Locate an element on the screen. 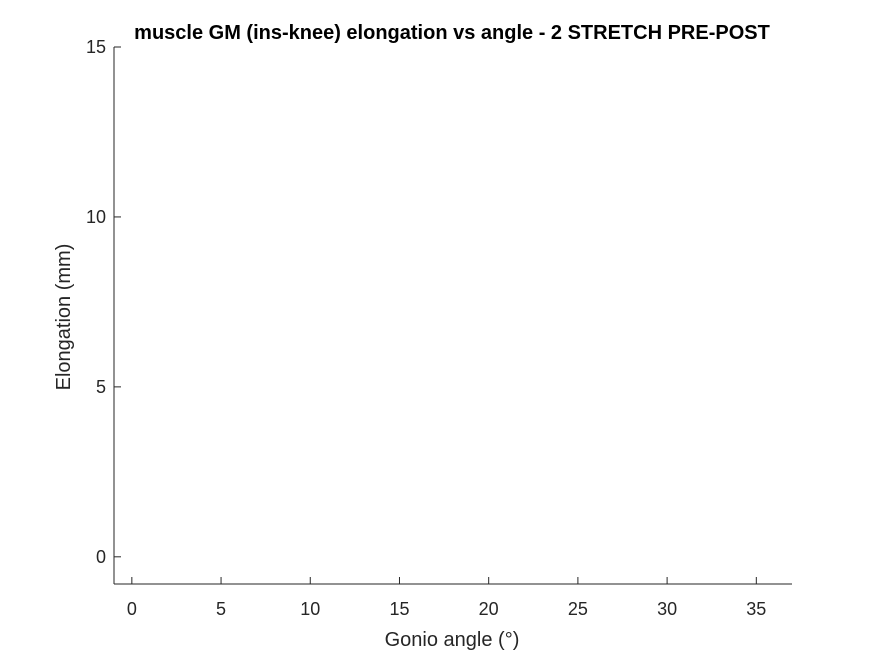 The width and height of the screenshot is (875, 656). y-tick-label: 10 is located at coordinates (96, 217).